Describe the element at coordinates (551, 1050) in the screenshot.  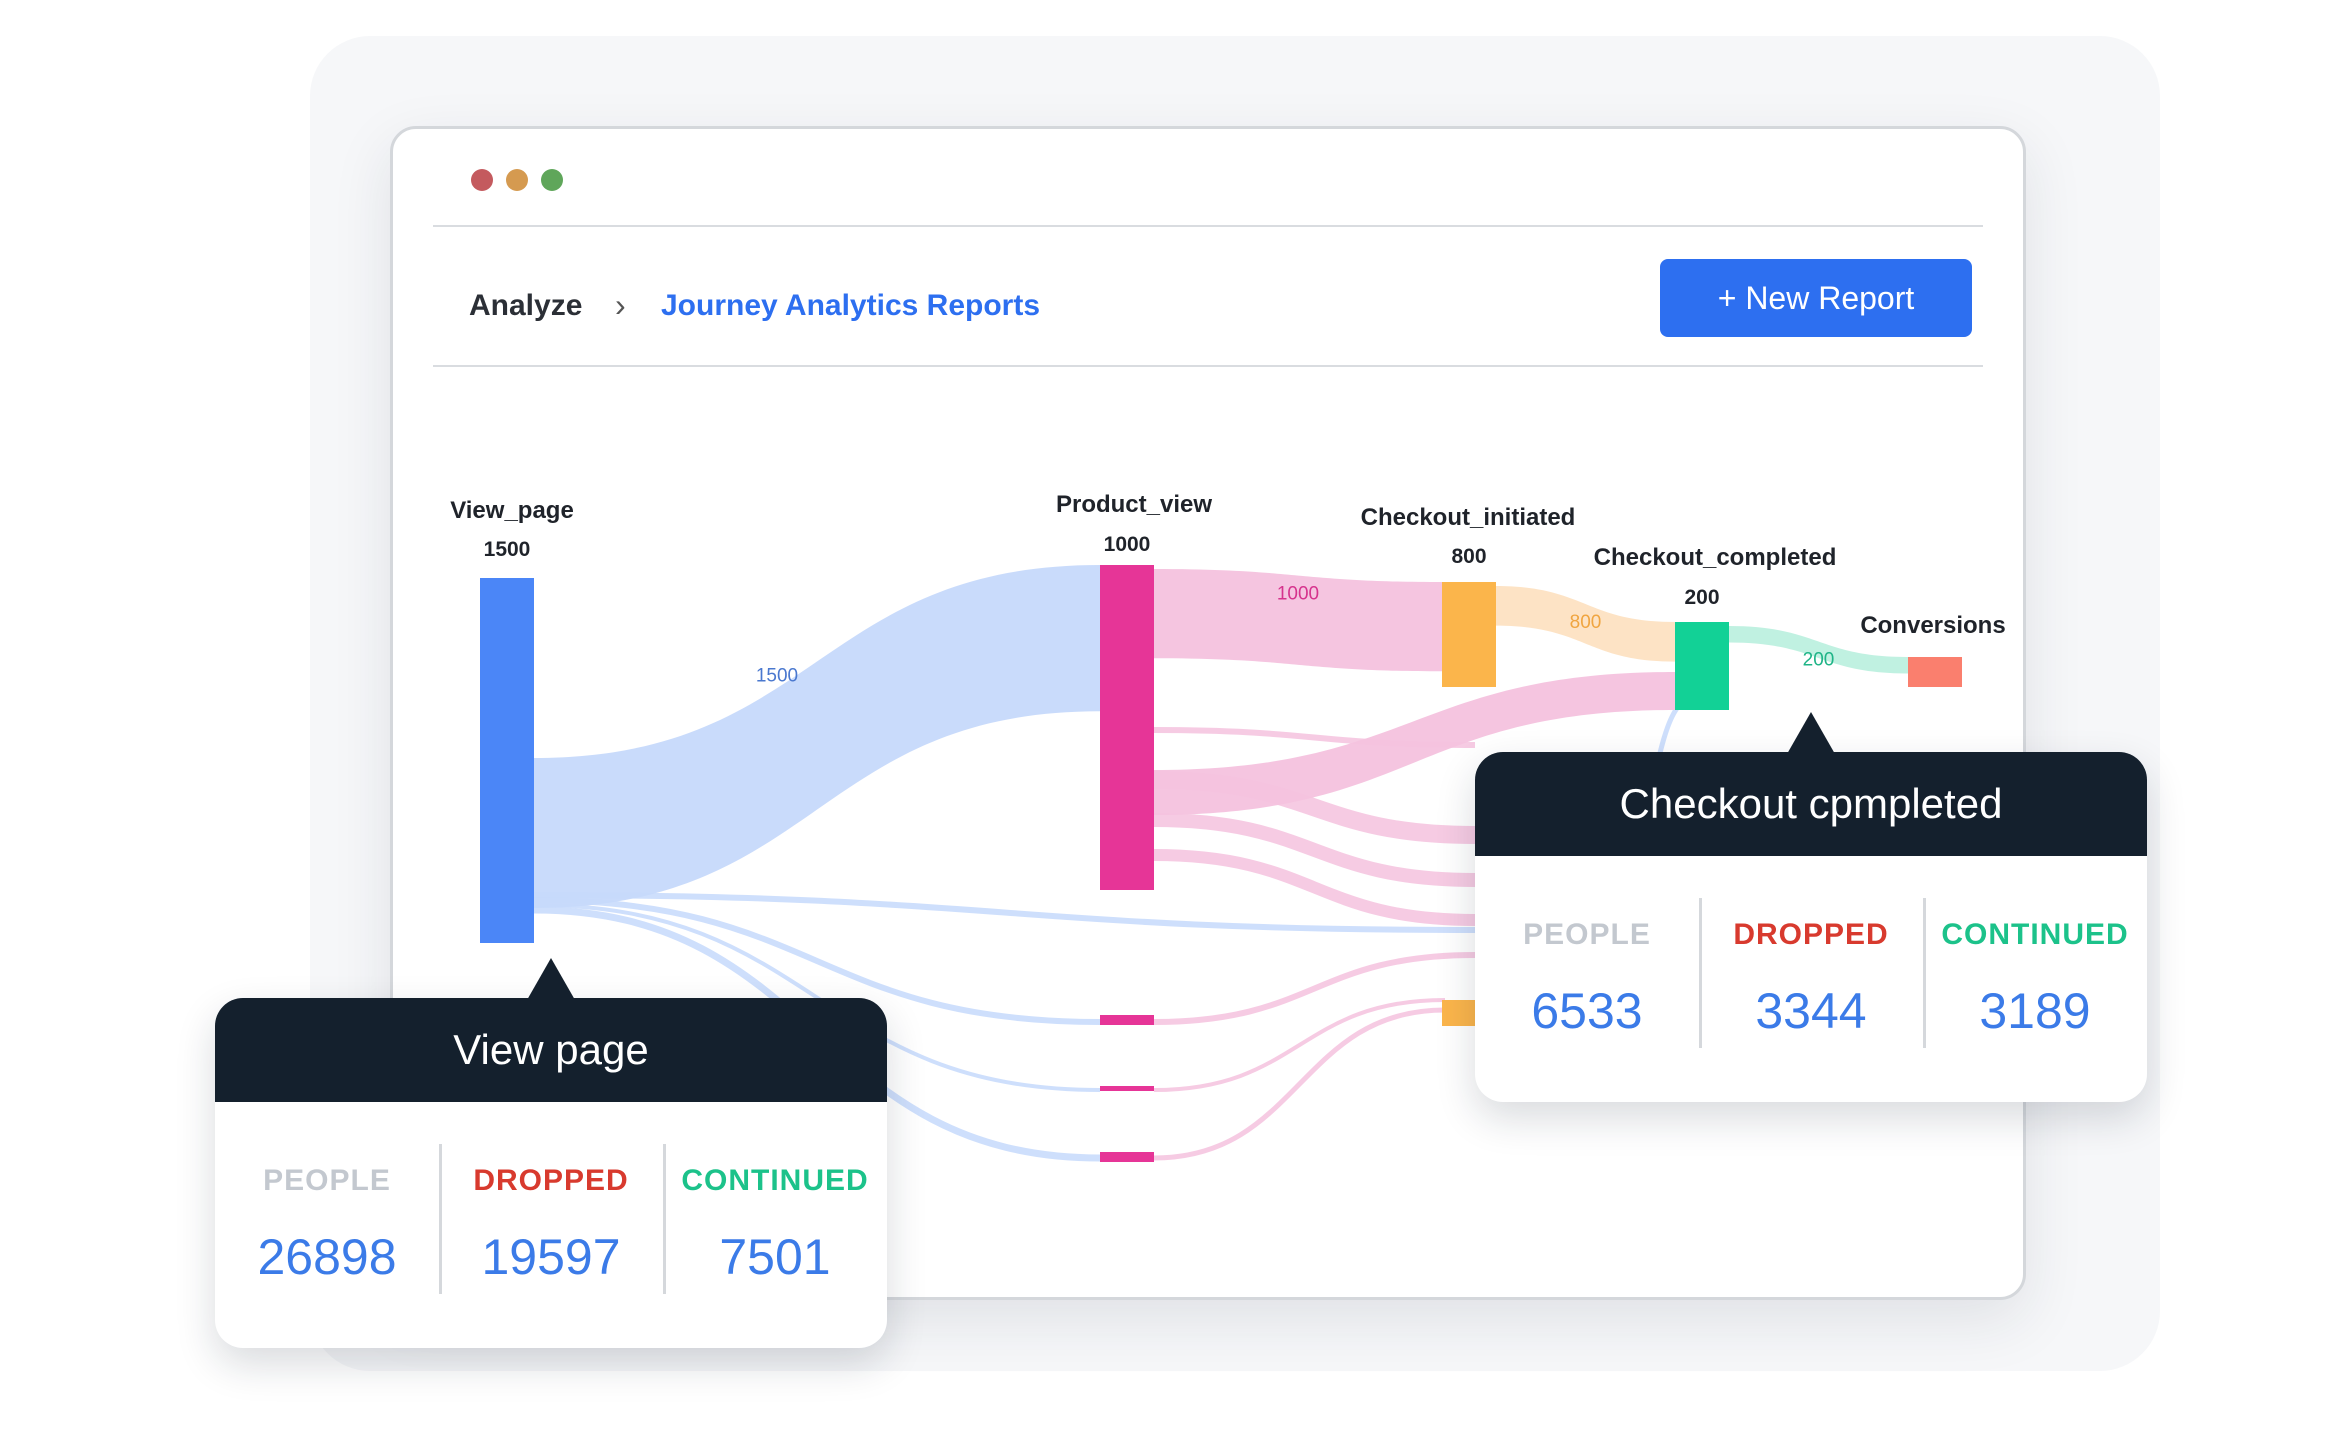
I see `tooltip-title: View page` at that location.